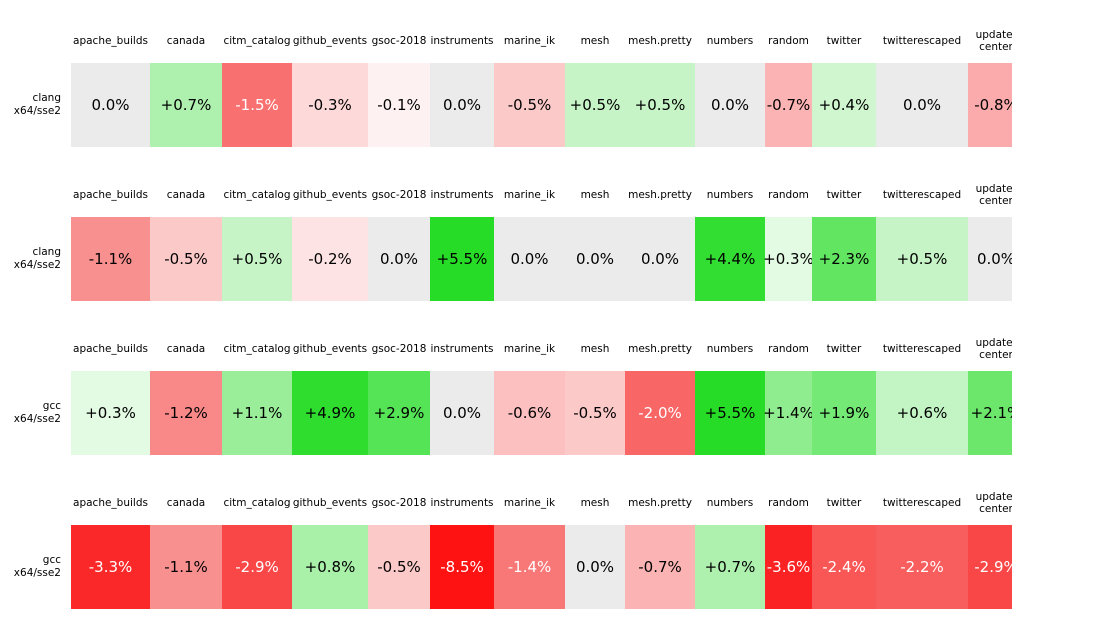  What do you see at coordinates (399, 413) in the screenshot?
I see `heatmap-cell: +2.9%` at bounding box center [399, 413].